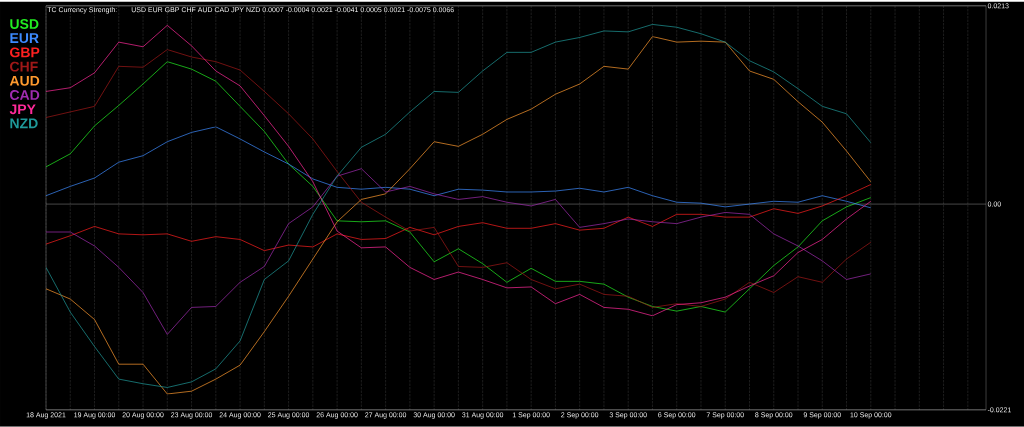  I want to click on text: USD, so click(24, 24).